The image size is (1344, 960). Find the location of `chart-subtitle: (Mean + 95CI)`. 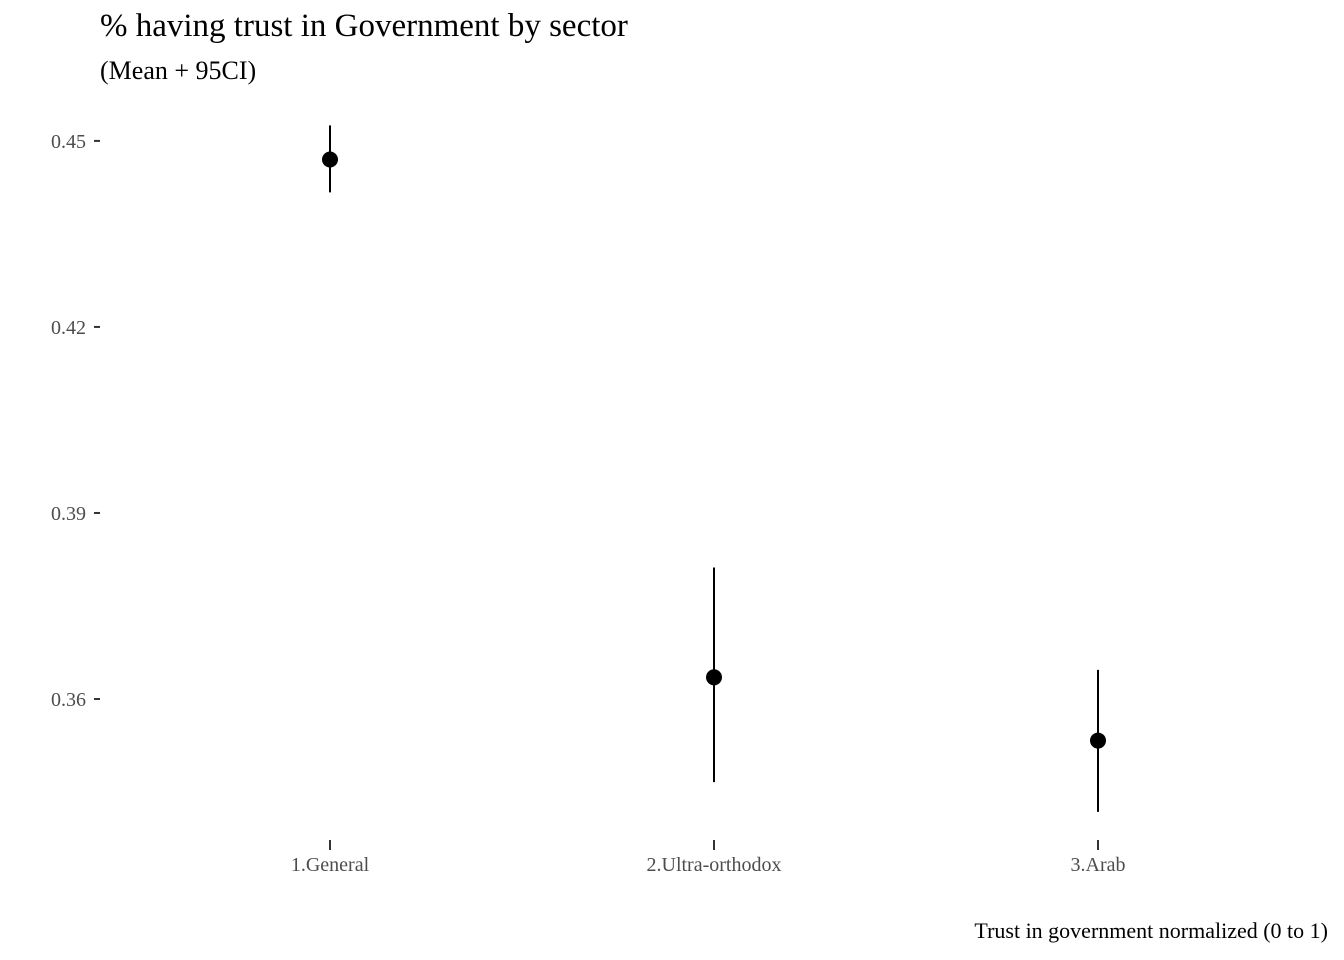

chart-subtitle: (Mean + 95CI) is located at coordinates (178, 70).